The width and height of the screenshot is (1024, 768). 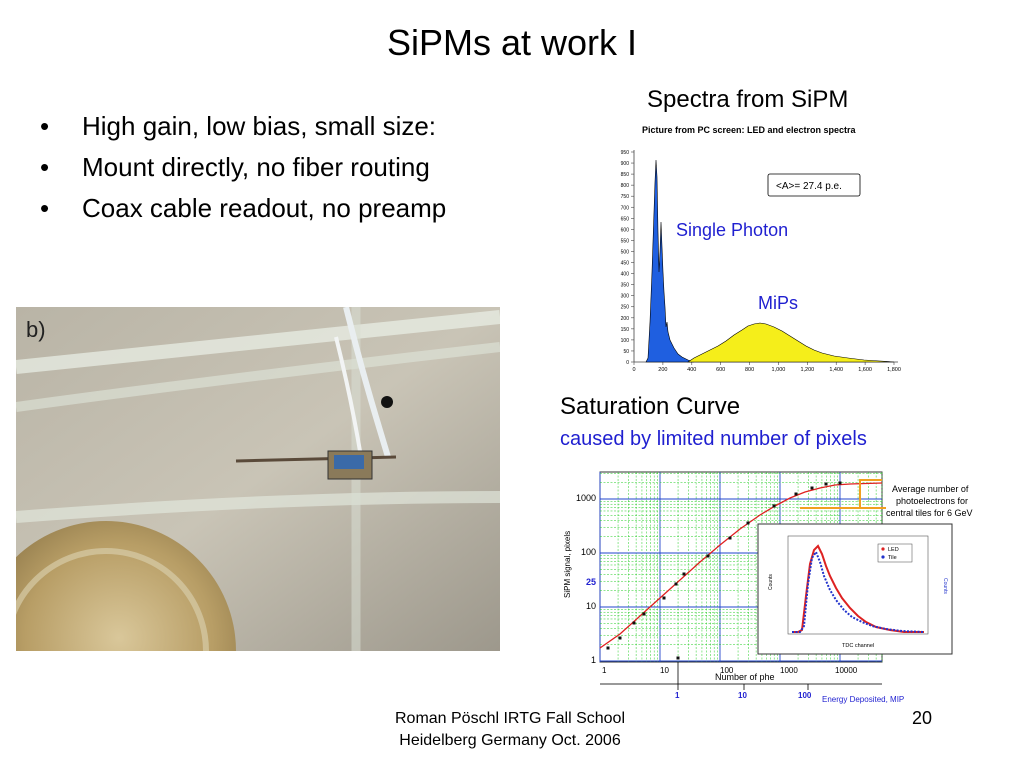 I want to click on sat-x-tick-label: 10, so click(x=664, y=670).